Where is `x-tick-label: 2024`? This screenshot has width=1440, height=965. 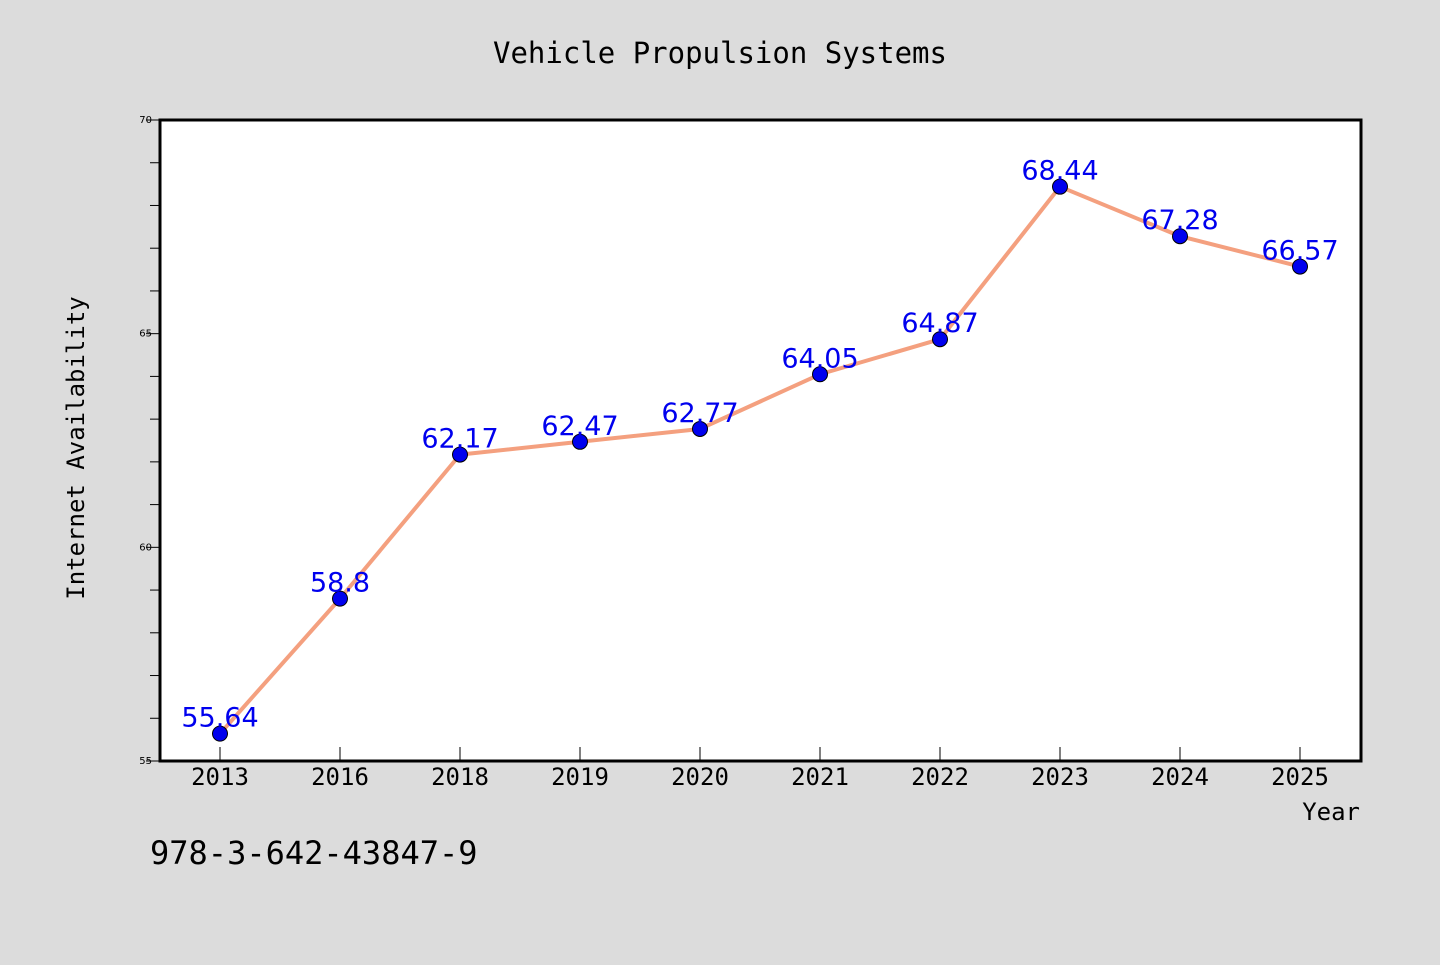 x-tick-label: 2024 is located at coordinates (1180, 777).